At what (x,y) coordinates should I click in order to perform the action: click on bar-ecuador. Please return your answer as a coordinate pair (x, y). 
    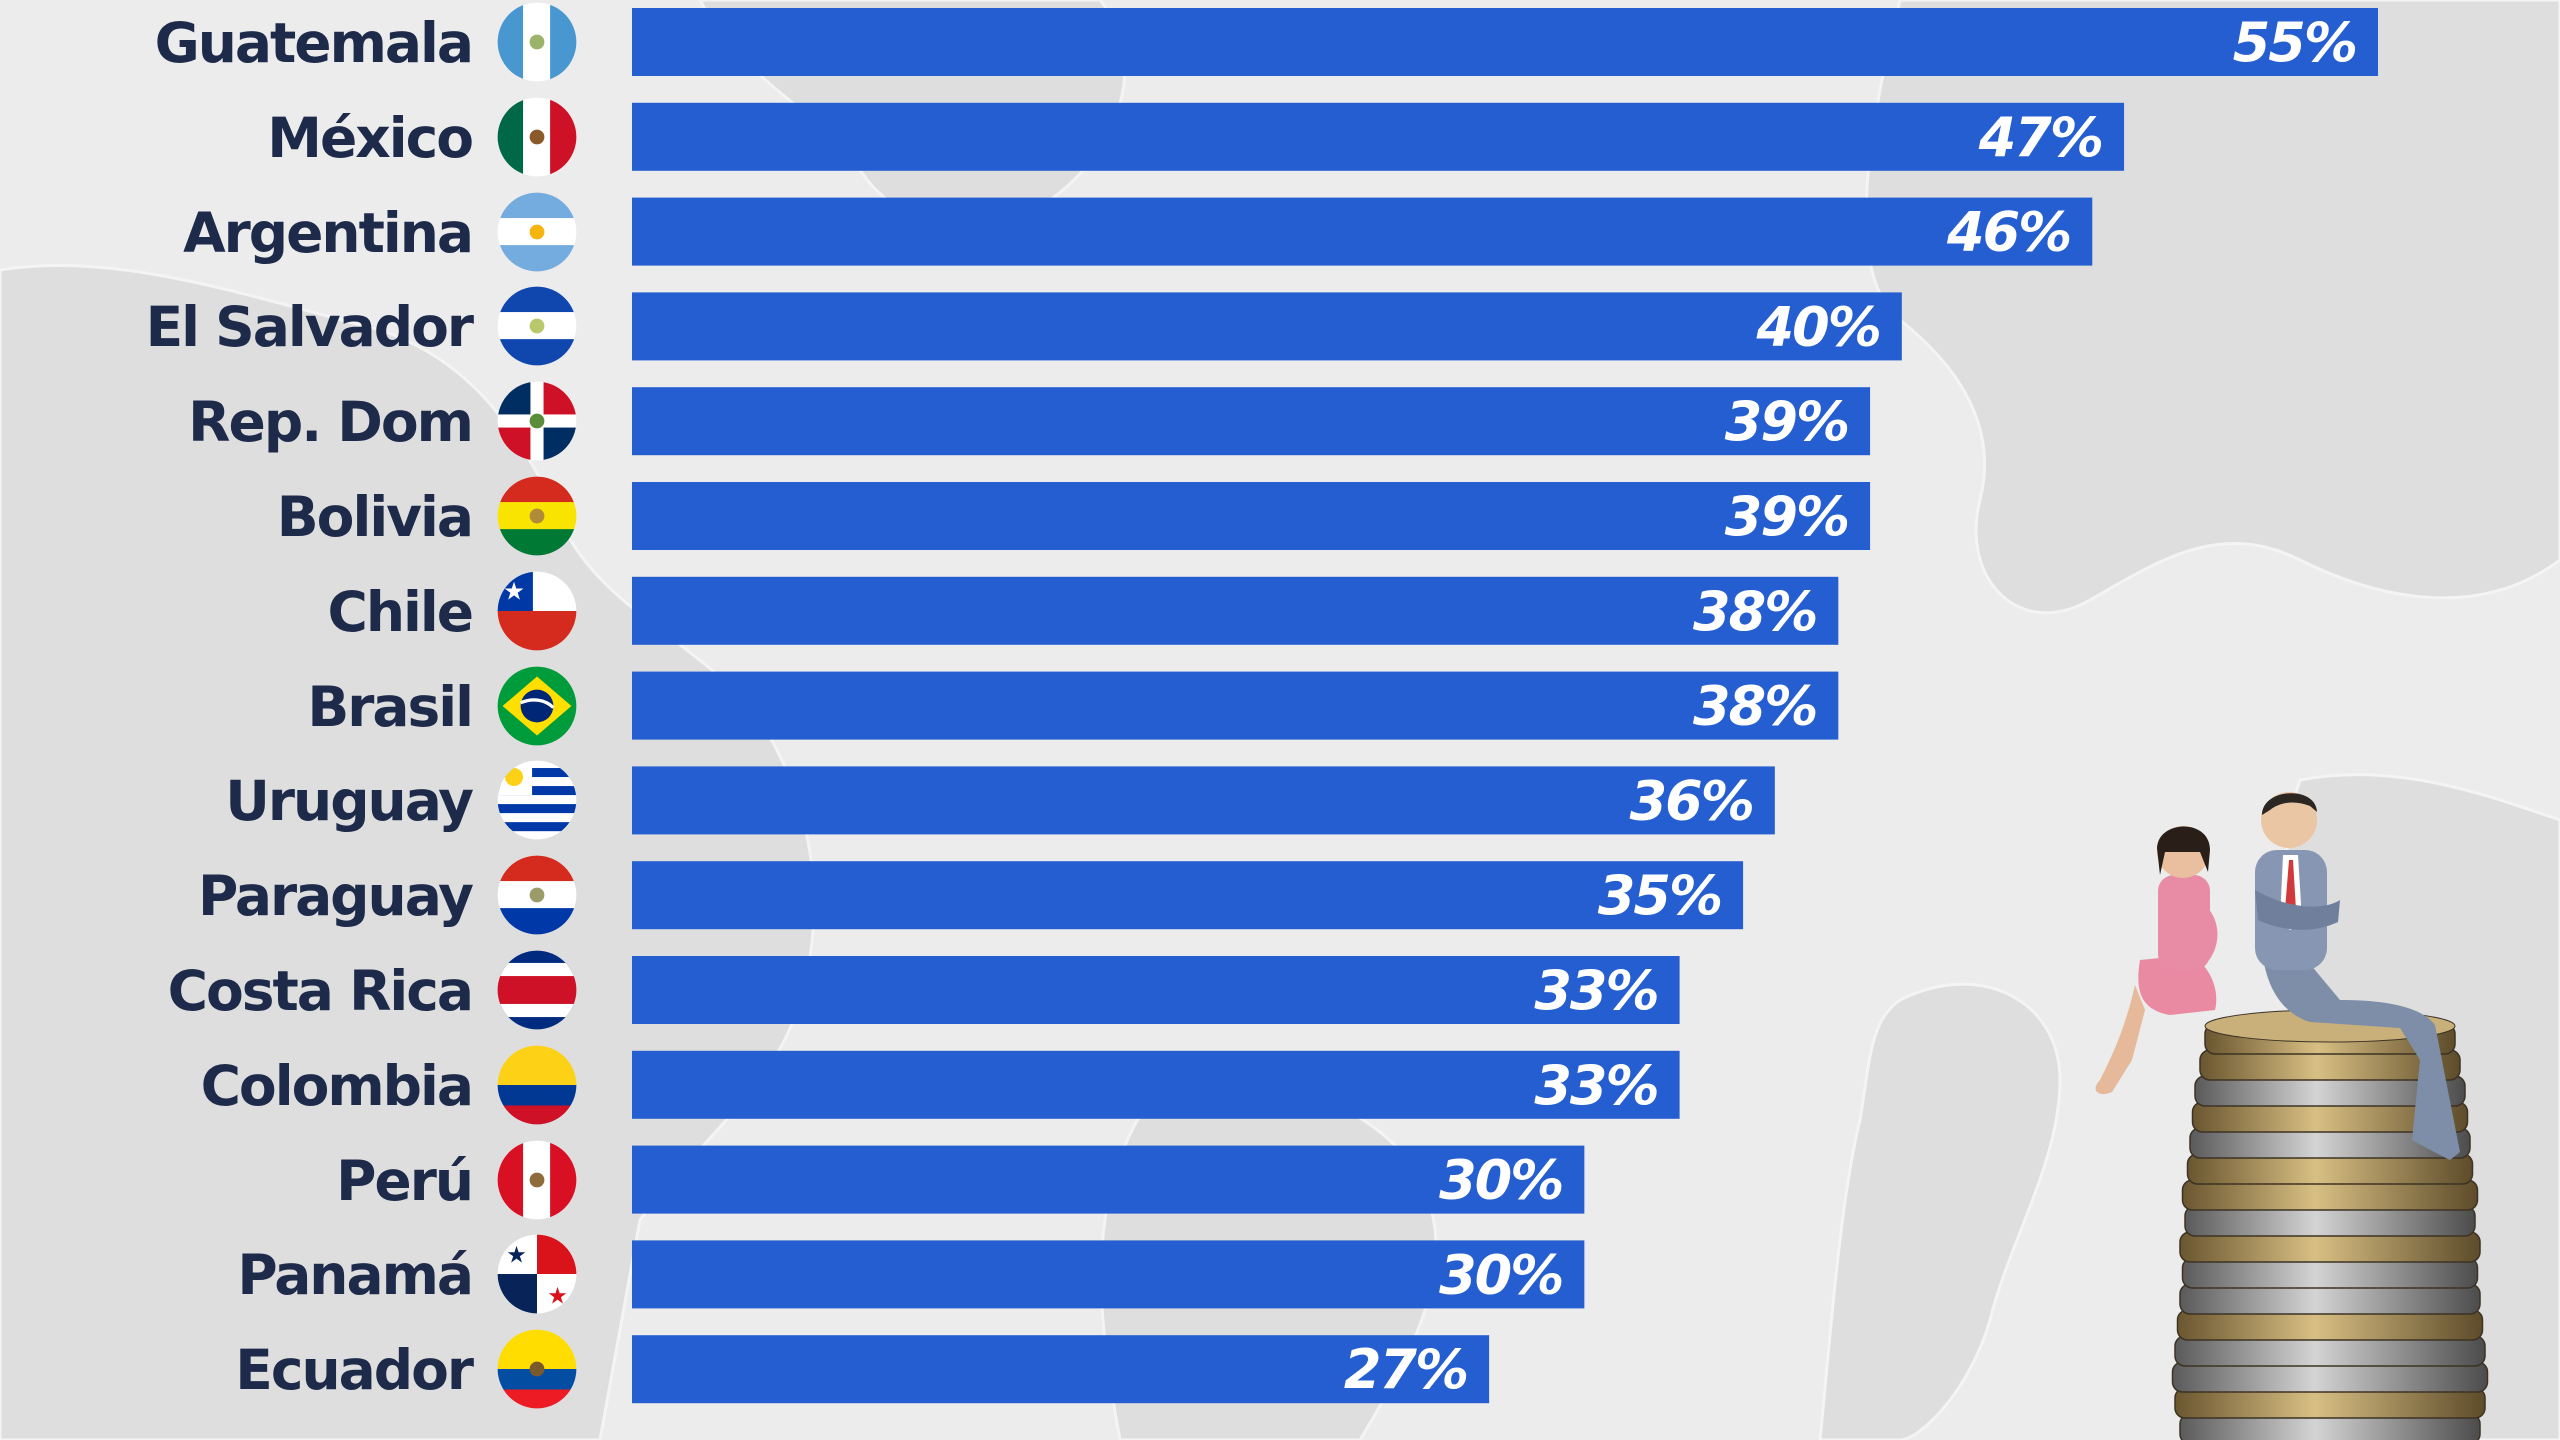
    Looking at the image, I should click on (1061, 1369).